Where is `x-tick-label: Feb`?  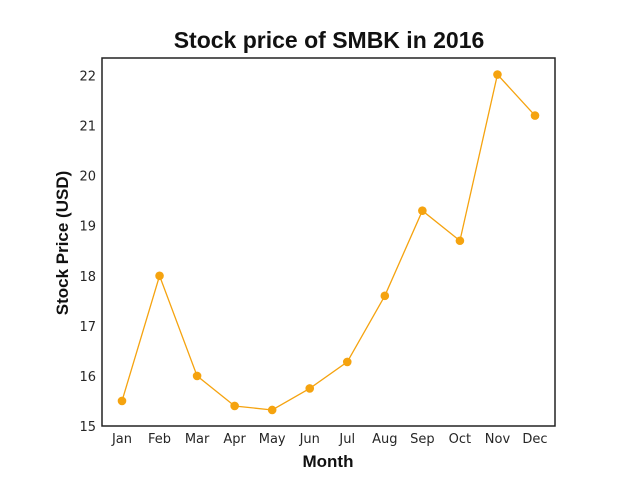 x-tick-label: Feb is located at coordinates (159, 439).